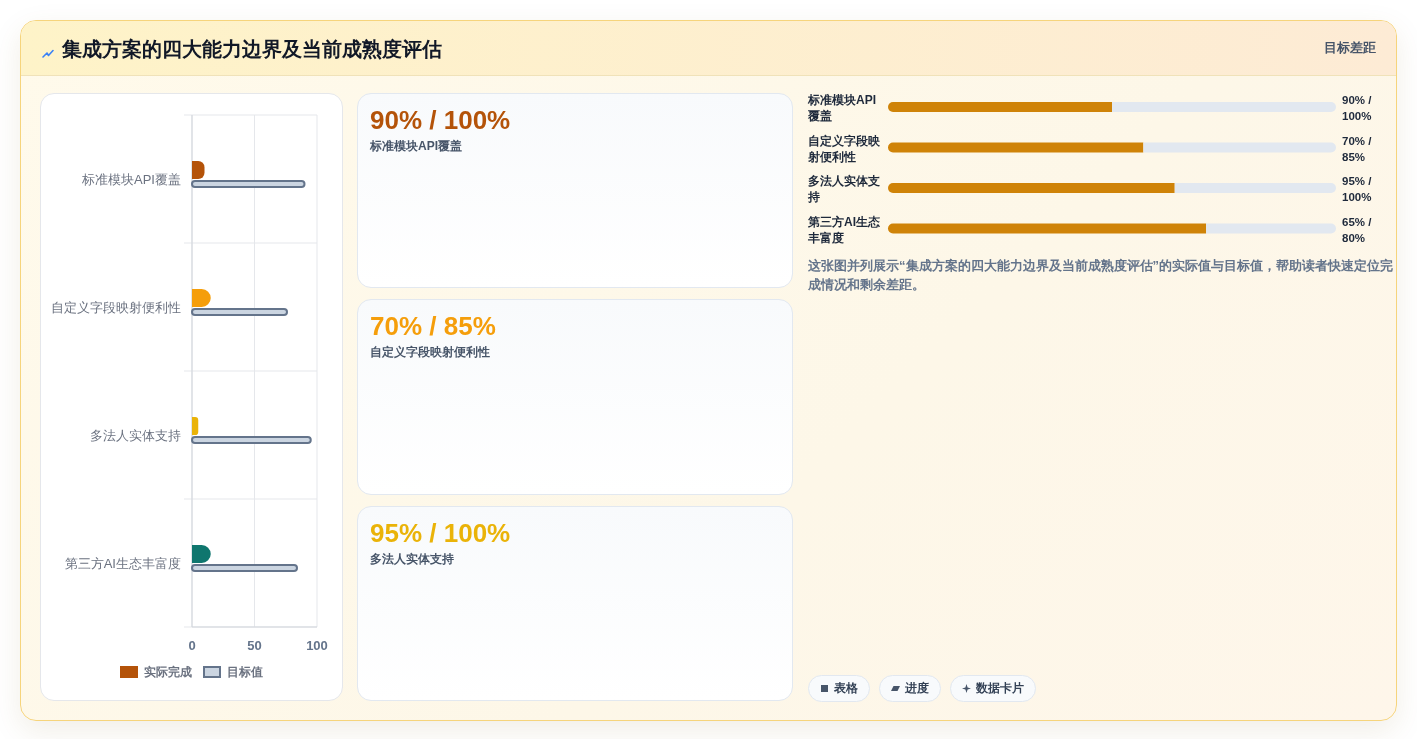  I want to click on category-label: 自定义字段映射便利性, so click(430, 352).